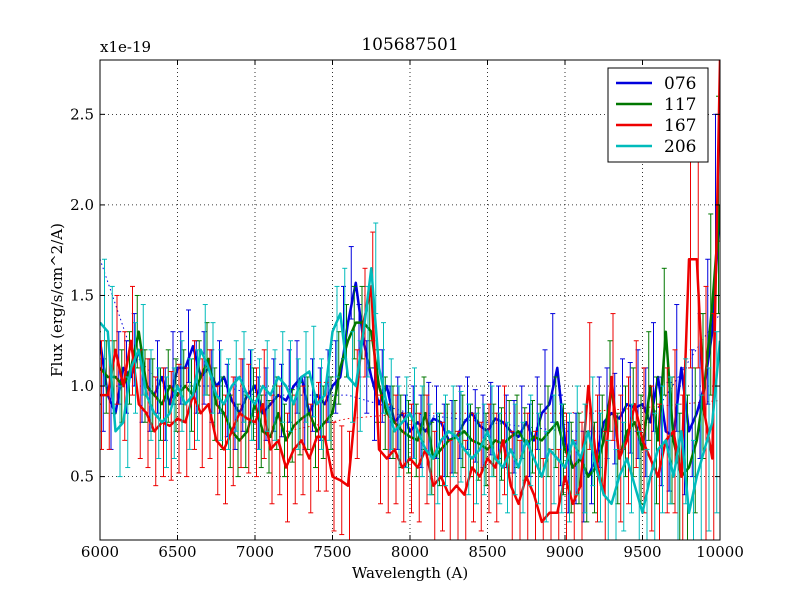 The width and height of the screenshot is (800, 604). Describe the element at coordinates (82, 477) in the screenshot. I see `y-tick-label: 0.5` at that location.